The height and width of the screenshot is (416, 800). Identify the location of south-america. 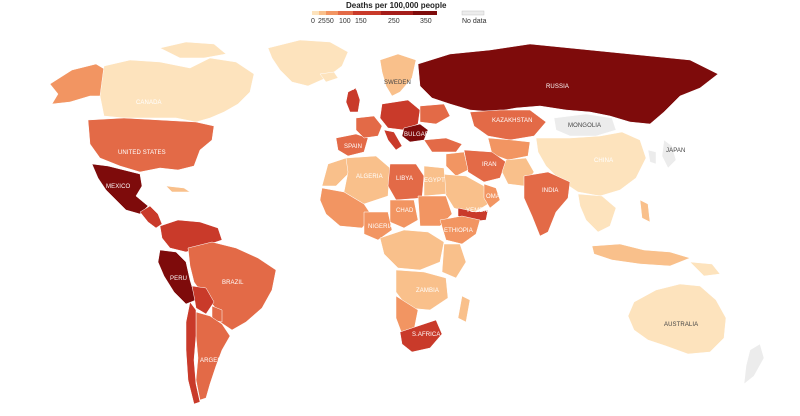
(217, 312).